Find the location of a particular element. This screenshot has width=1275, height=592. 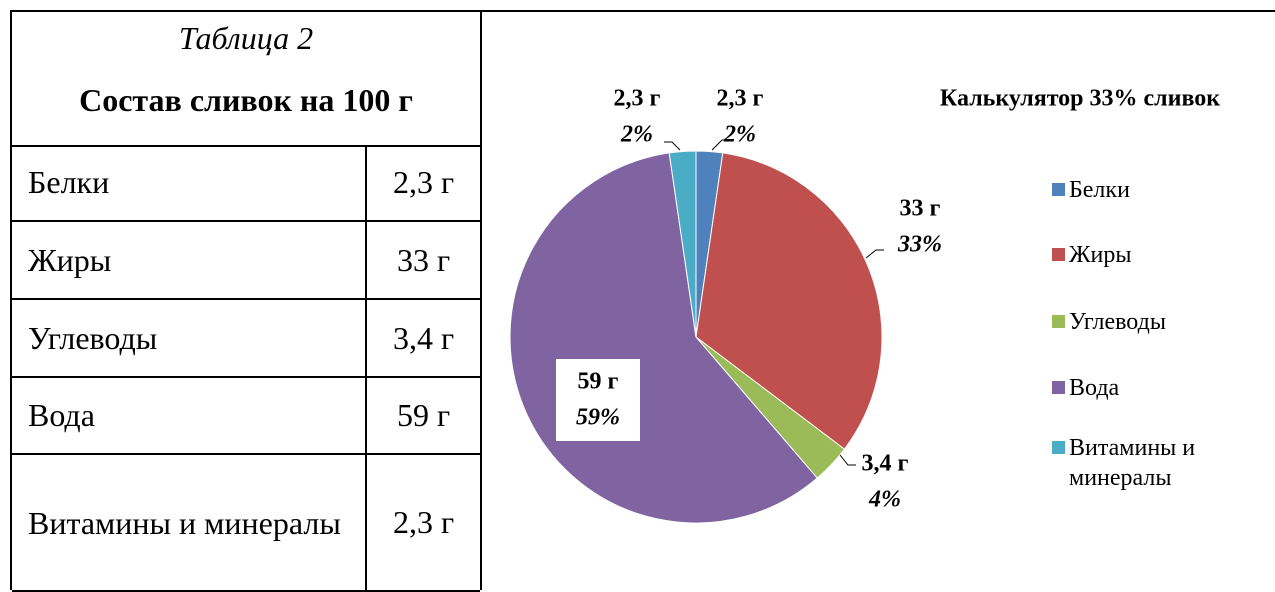

row-label: Жиры is located at coordinates (189, 261).